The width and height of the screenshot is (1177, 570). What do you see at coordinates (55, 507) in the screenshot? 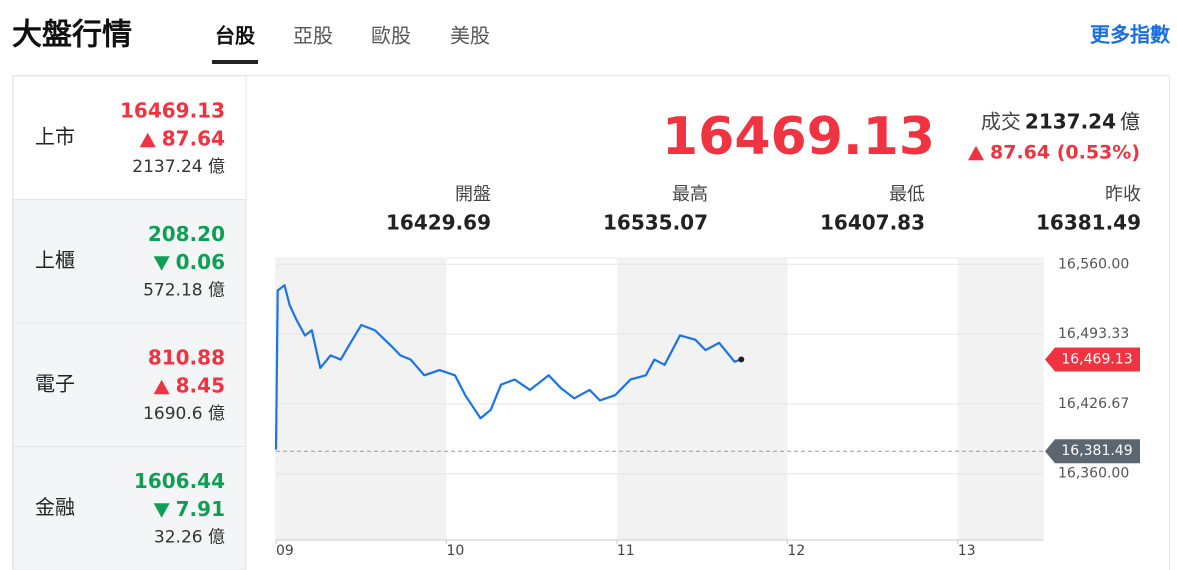
I see `market-name: 金融` at bounding box center [55, 507].